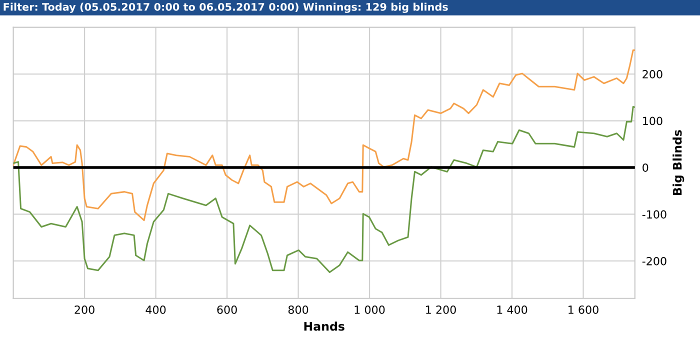 The width and height of the screenshot is (700, 341). Describe the element at coordinates (369, 310) in the screenshot. I see `x-tick-label: 1 000` at that location.